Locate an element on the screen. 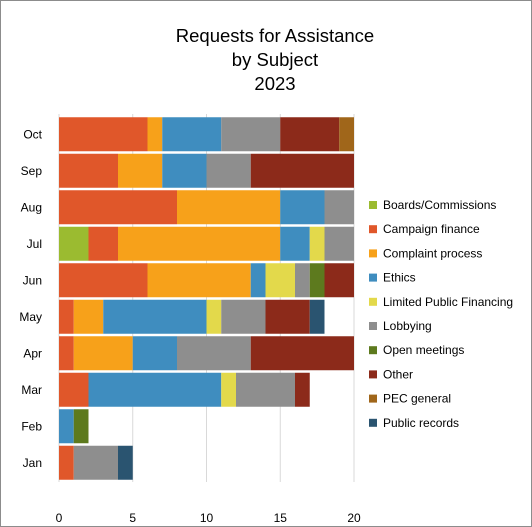 This screenshot has height=527, width=532. legend-label-7: Other is located at coordinates (398, 374).